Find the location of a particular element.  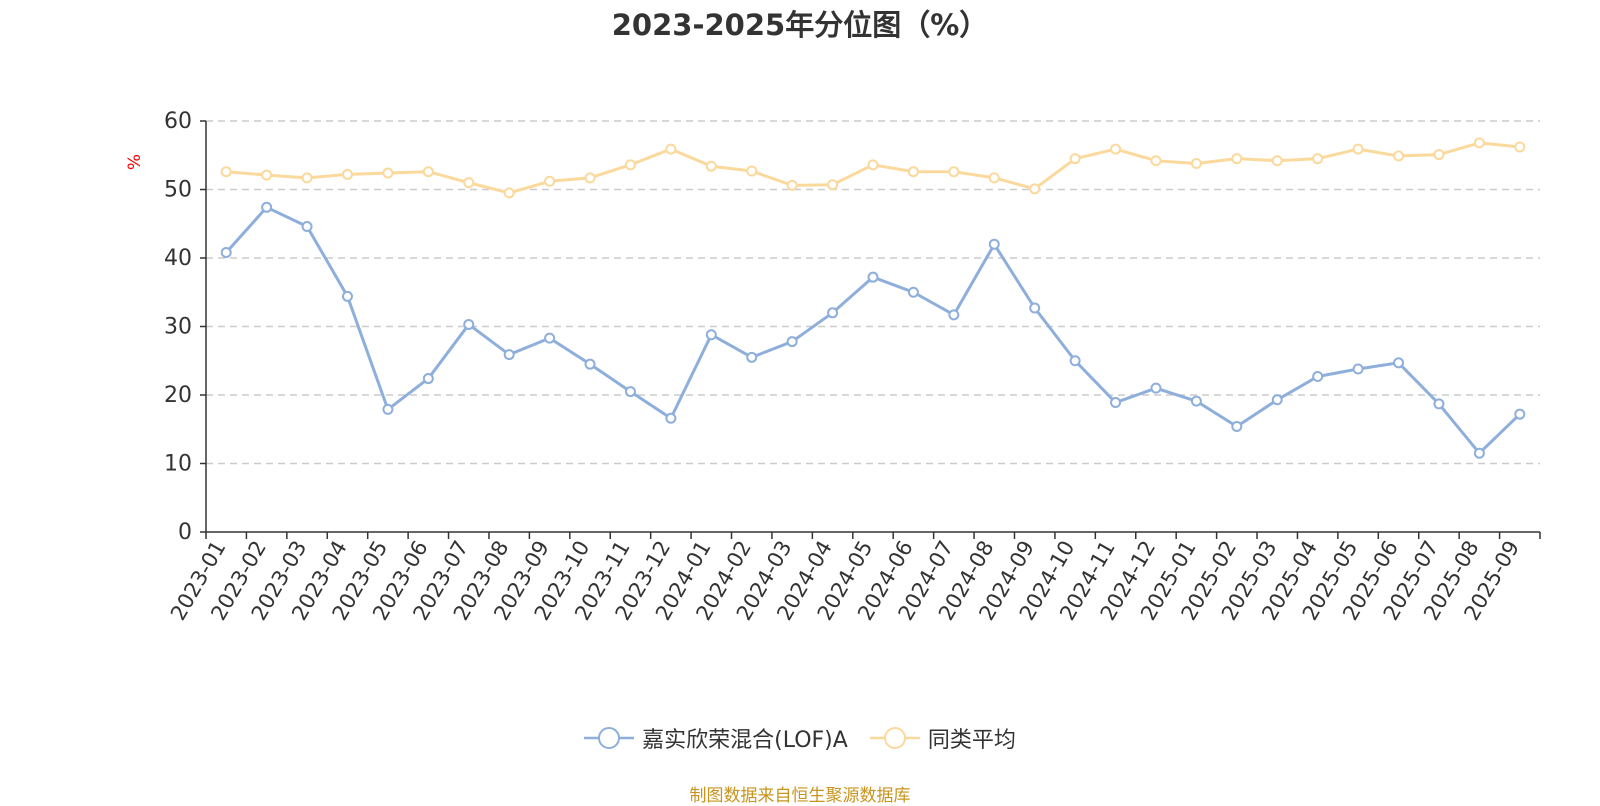

y-tick-label: 60 is located at coordinates (178, 121).